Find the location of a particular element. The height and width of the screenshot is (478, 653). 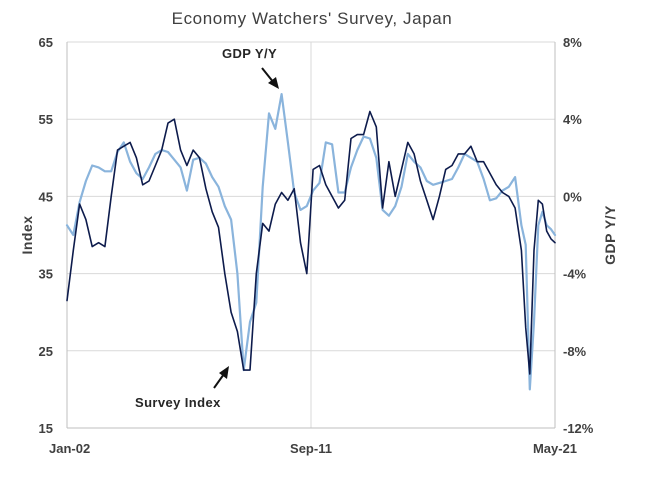

y-tick-label: 65 is located at coordinates (46, 42).